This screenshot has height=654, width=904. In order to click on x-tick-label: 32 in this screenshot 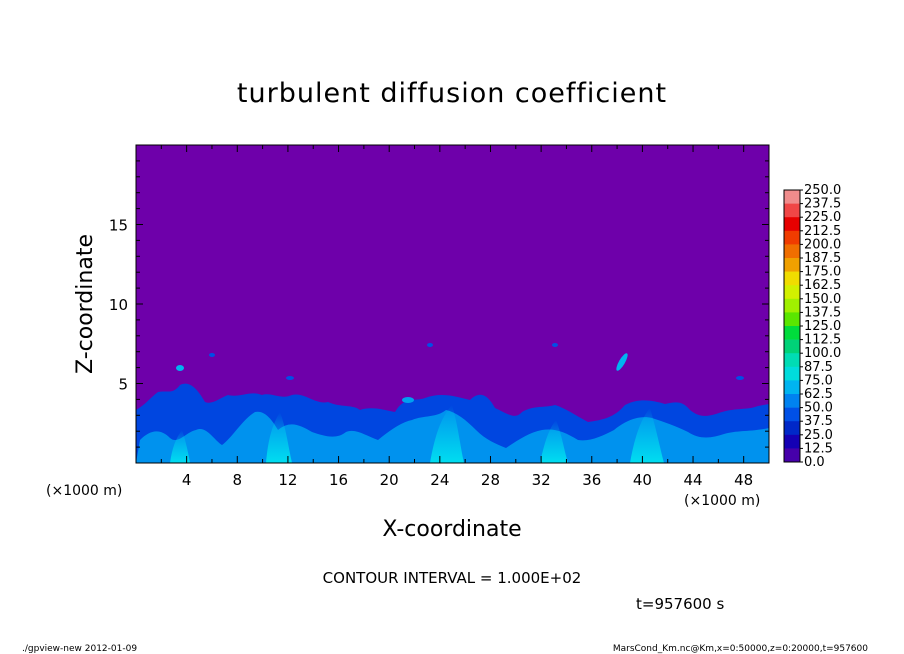, I will do `click(541, 480)`.